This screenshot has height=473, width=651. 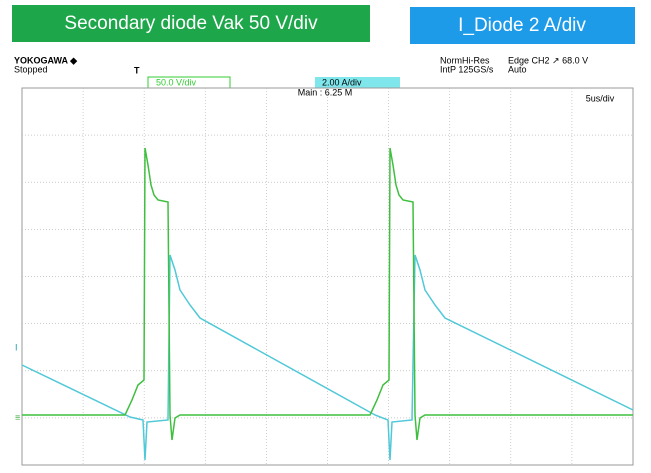 I want to click on ch1-marker: ≡, so click(x=17, y=417).